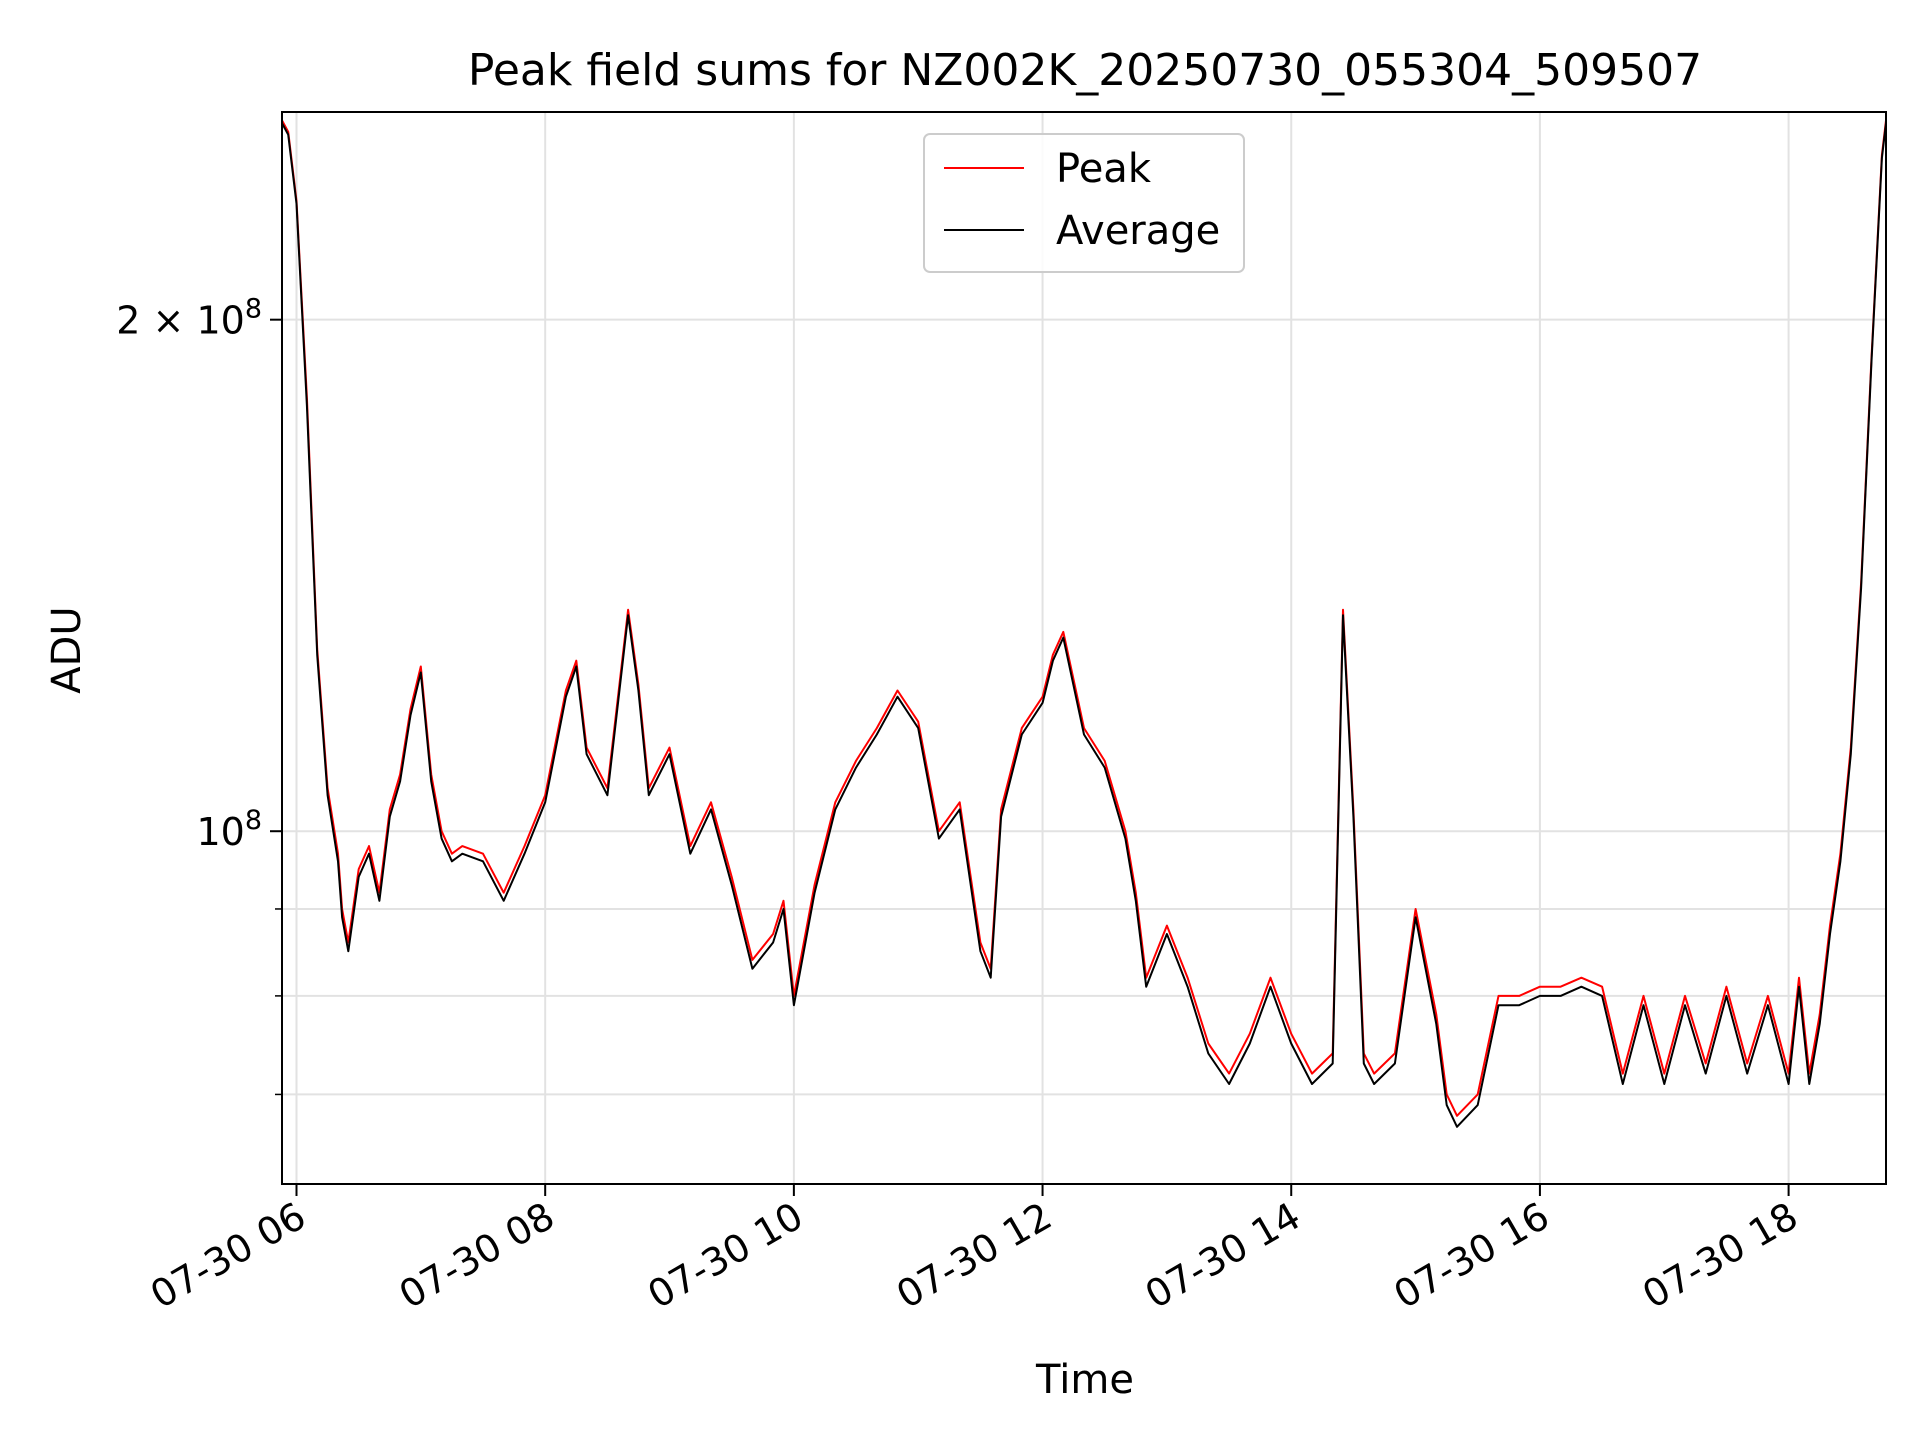 Image resolution: width=1920 pixels, height=1440 pixels. I want to click on x-axis-label: Time, so click(1084, 1380).